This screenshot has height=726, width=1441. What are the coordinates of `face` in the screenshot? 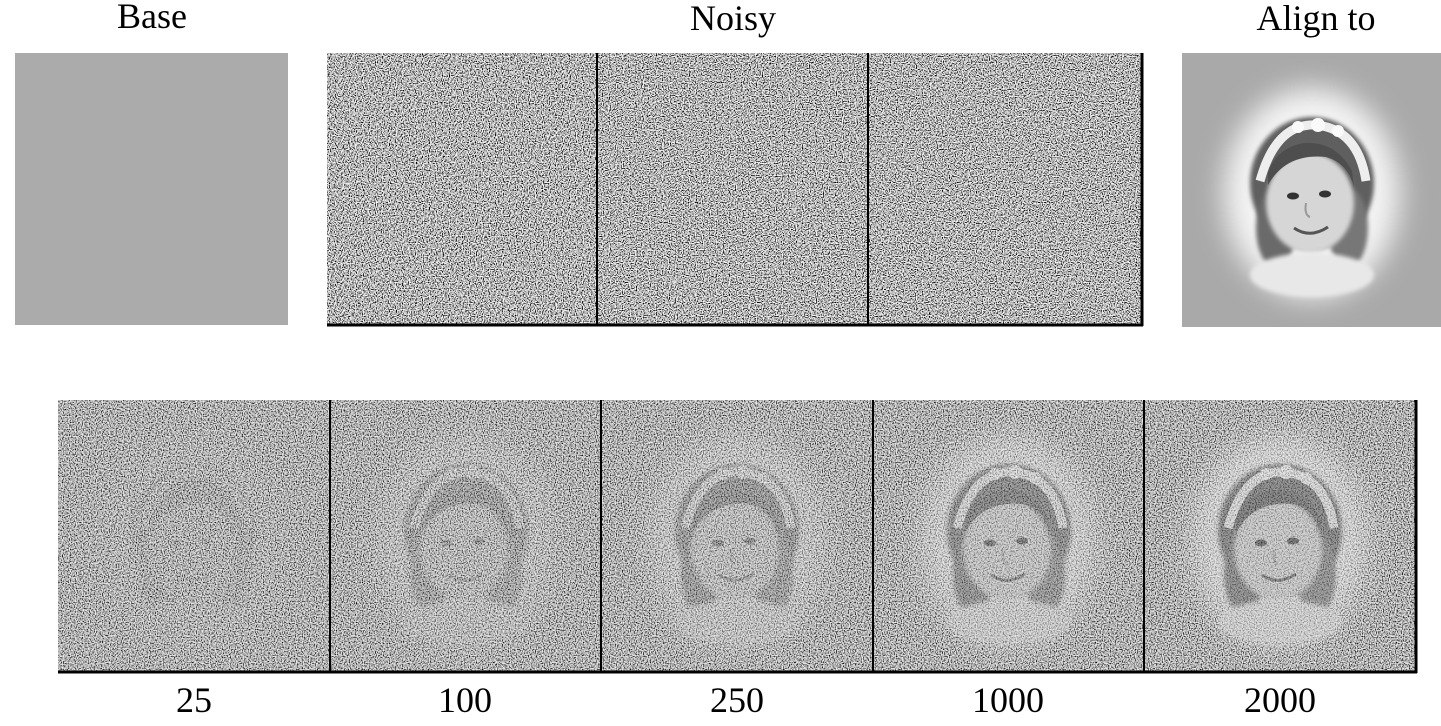 It's located at (1312, 193).